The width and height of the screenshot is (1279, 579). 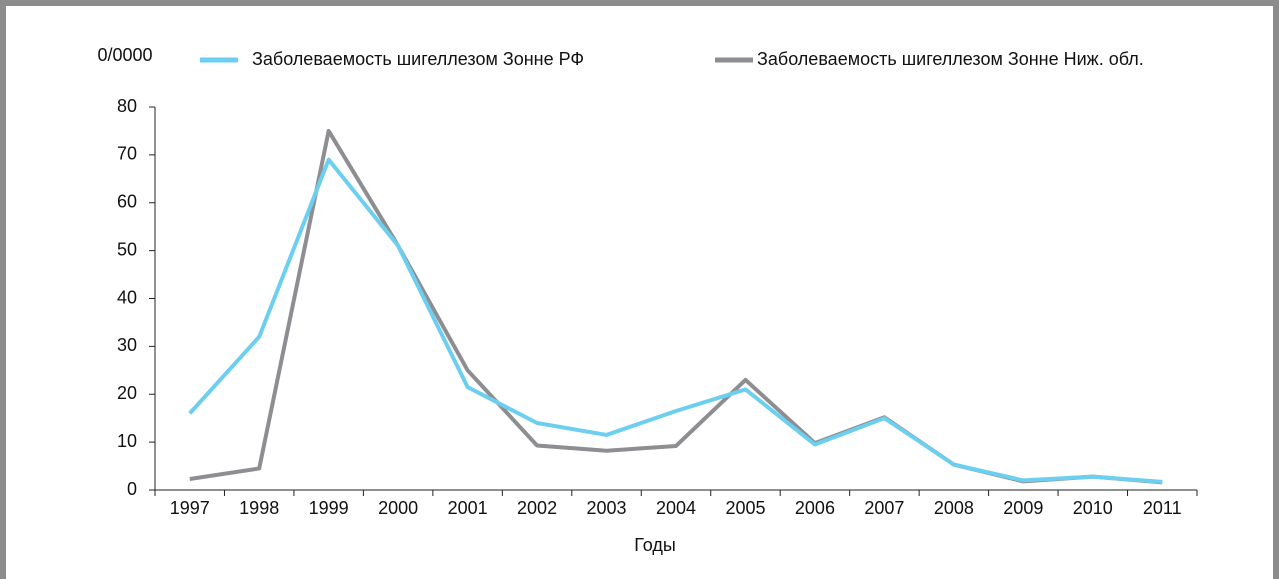 What do you see at coordinates (127, 202) in the screenshot?
I see `y-tick-label: 60` at bounding box center [127, 202].